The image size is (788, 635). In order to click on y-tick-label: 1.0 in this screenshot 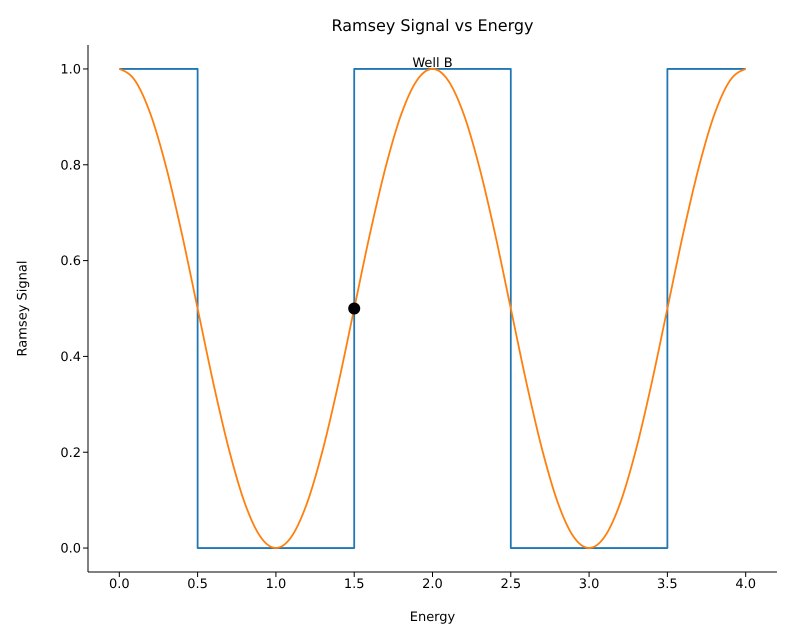, I will do `click(70, 70)`.